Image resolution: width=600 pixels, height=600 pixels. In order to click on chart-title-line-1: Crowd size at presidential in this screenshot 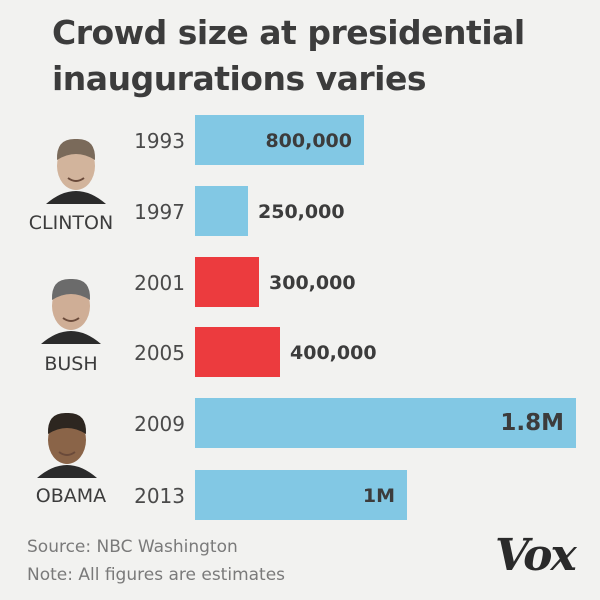, I will do `click(288, 32)`.